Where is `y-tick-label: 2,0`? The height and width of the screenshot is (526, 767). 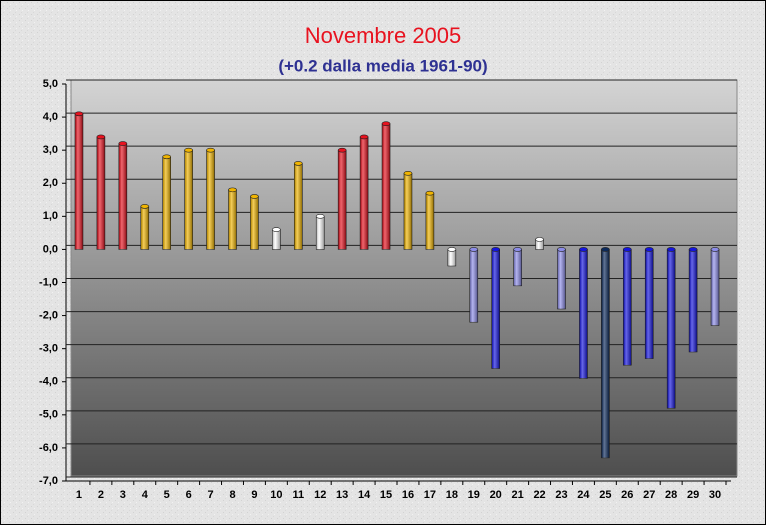
y-tick-label: 2,0 is located at coordinates (50, 183).